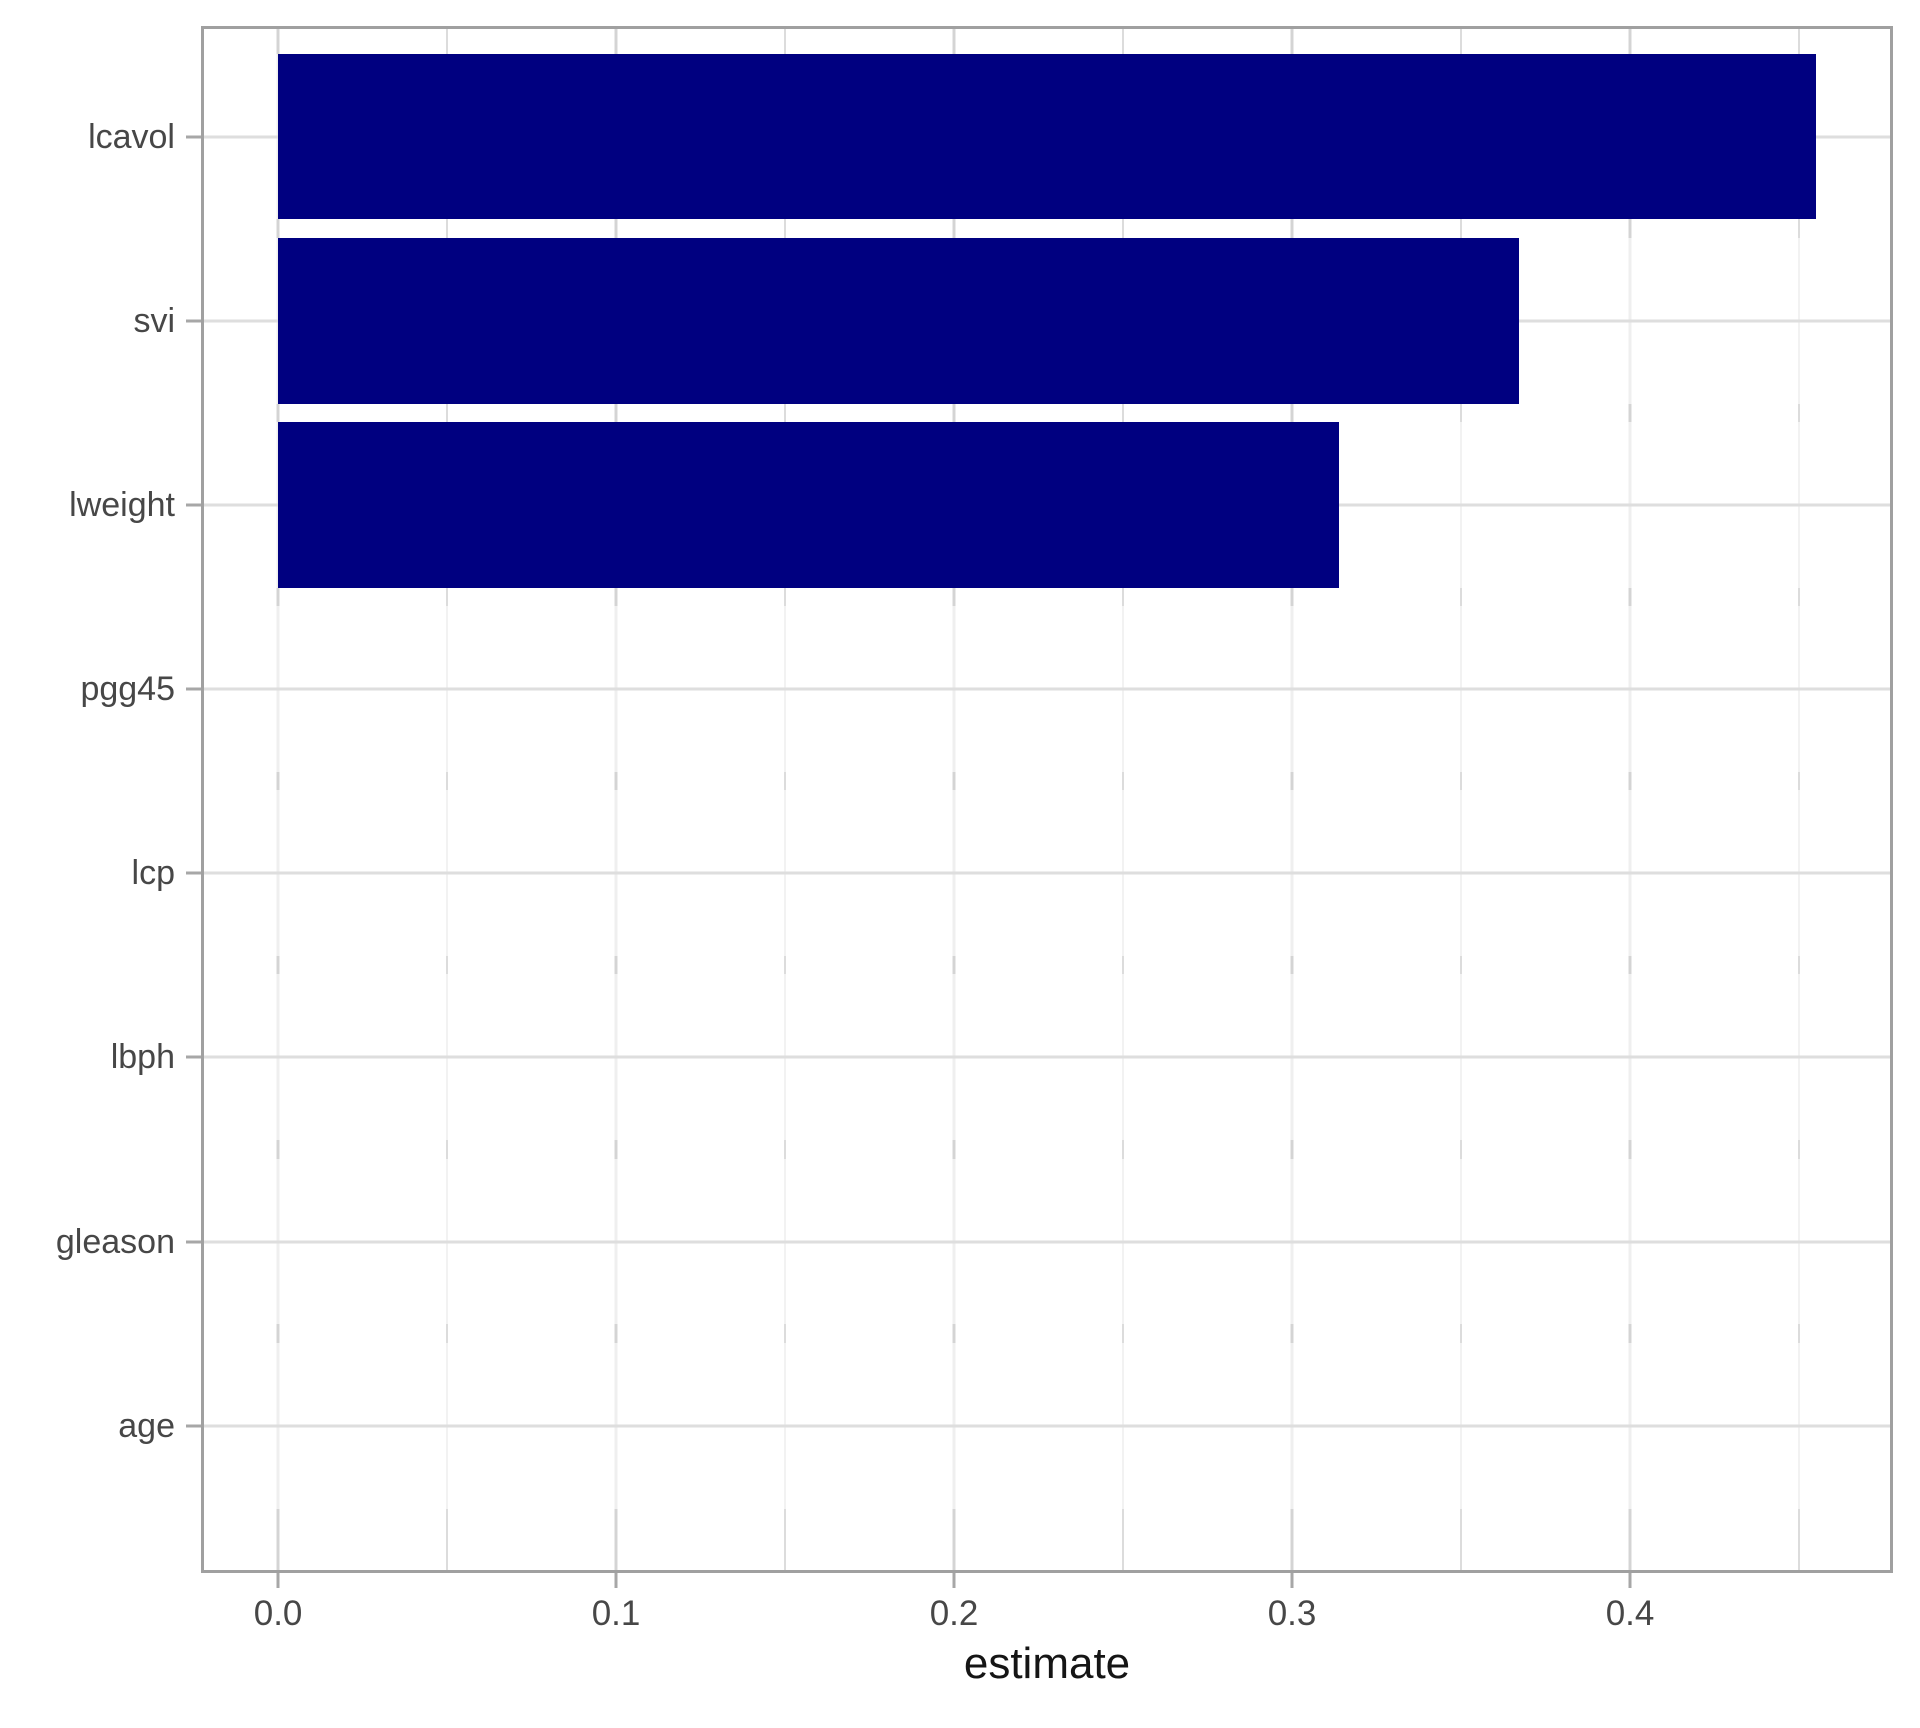 This screenshot has height=1728, width=1920. Describe the element at coordinates (115, 1241) in the screenshot. I see `y-tick-label: gleason` at that location.